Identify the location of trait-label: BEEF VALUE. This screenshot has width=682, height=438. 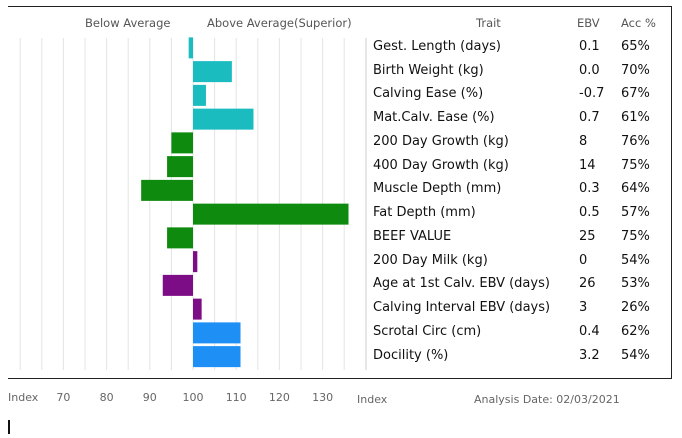
(412, 236).